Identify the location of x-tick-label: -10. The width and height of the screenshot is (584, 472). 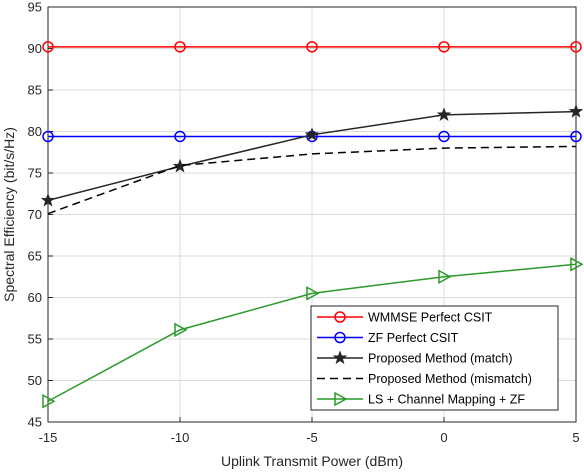
(180, 437).